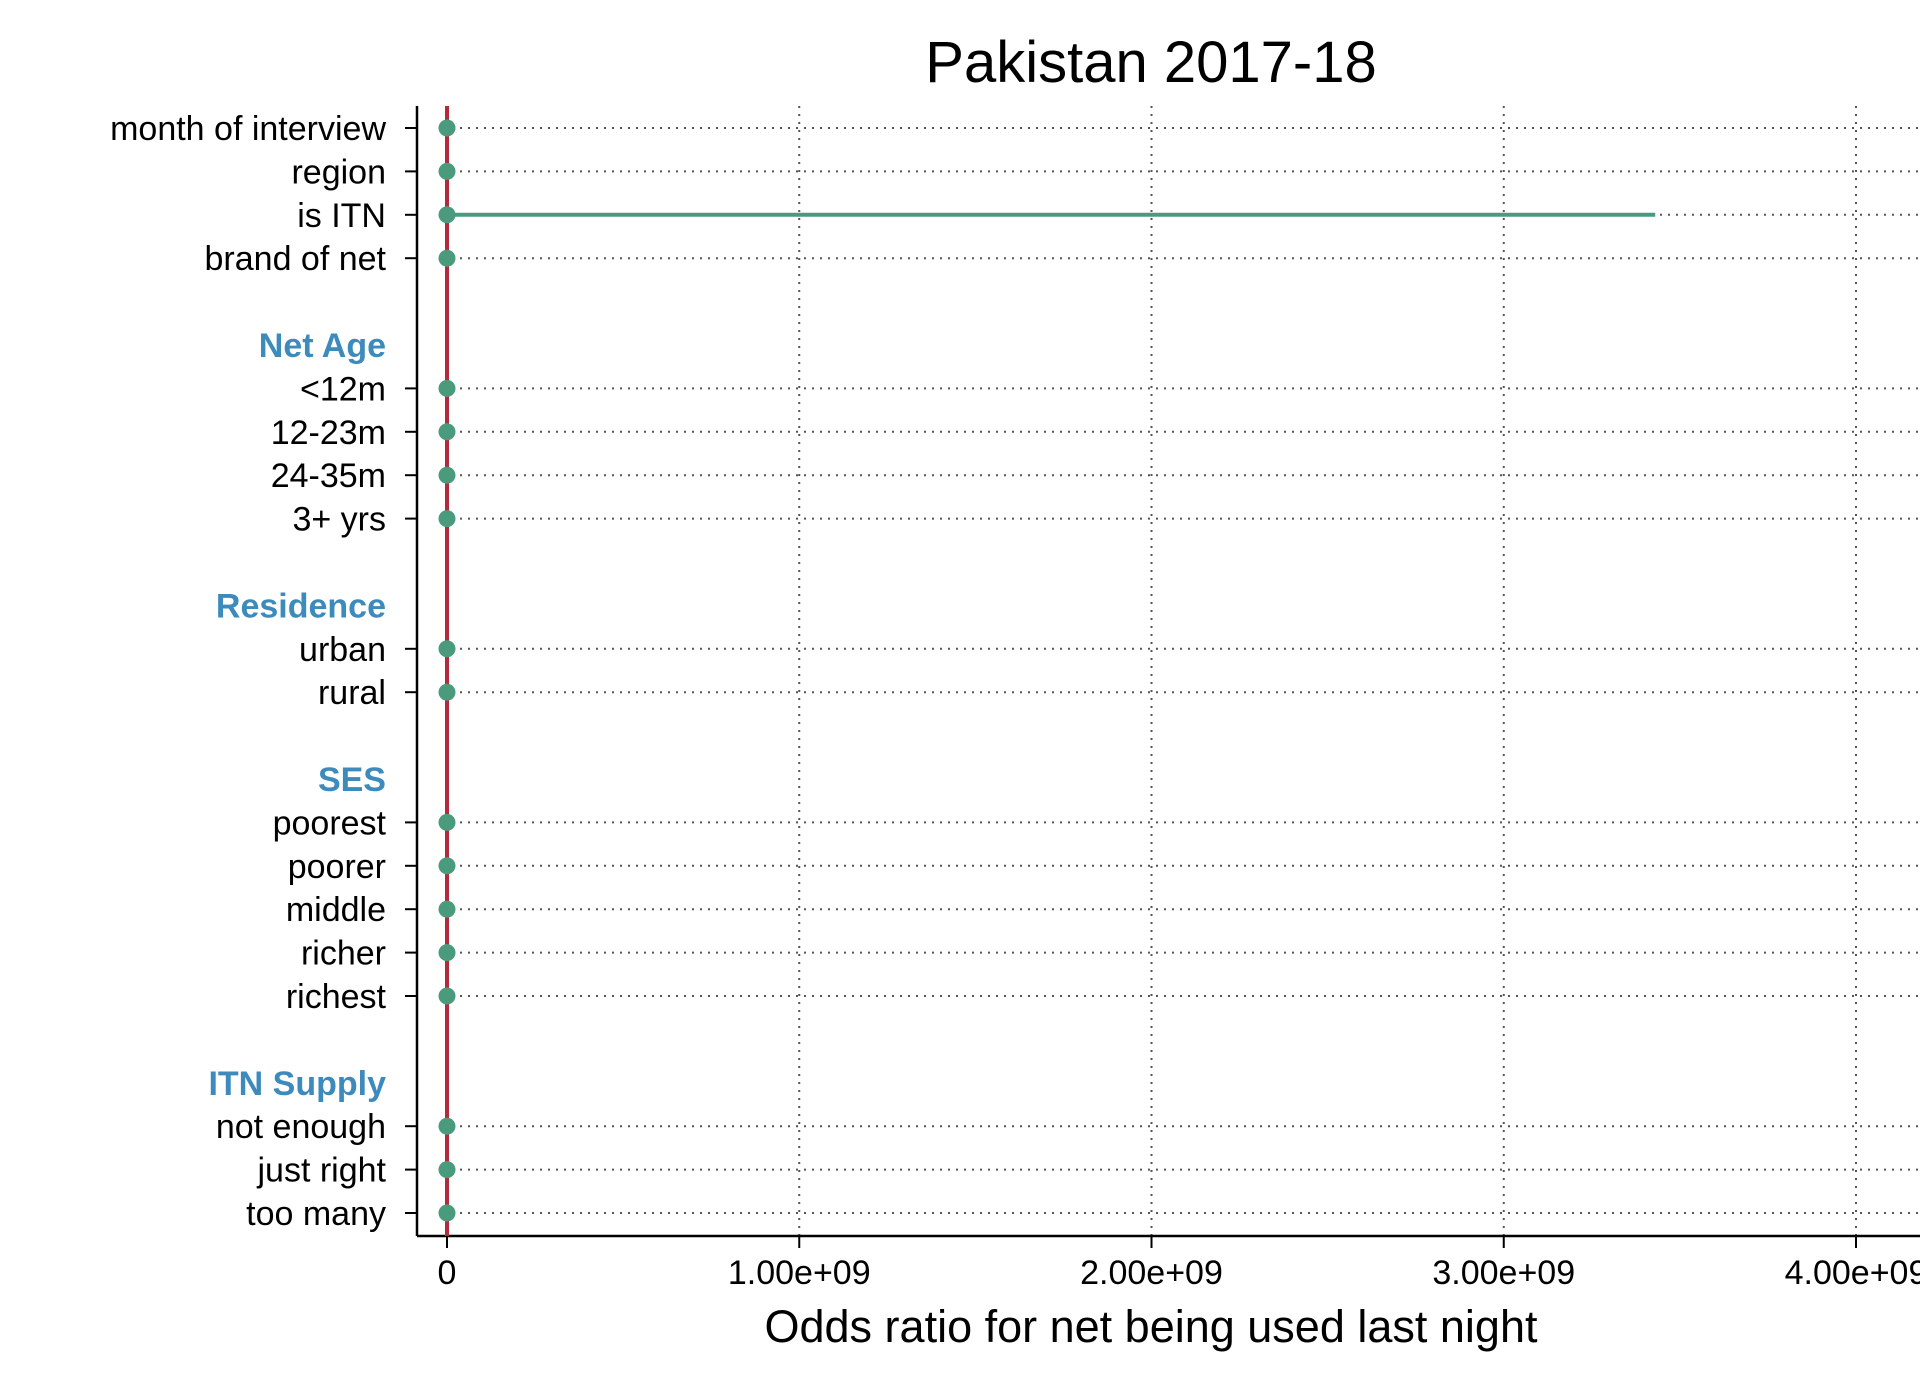 Image resolution: width=1920 pixels, height=1396 pixels. Describe the element at coordinates (352, 780) in the screenshot. I see `group-label: SES` at that location.